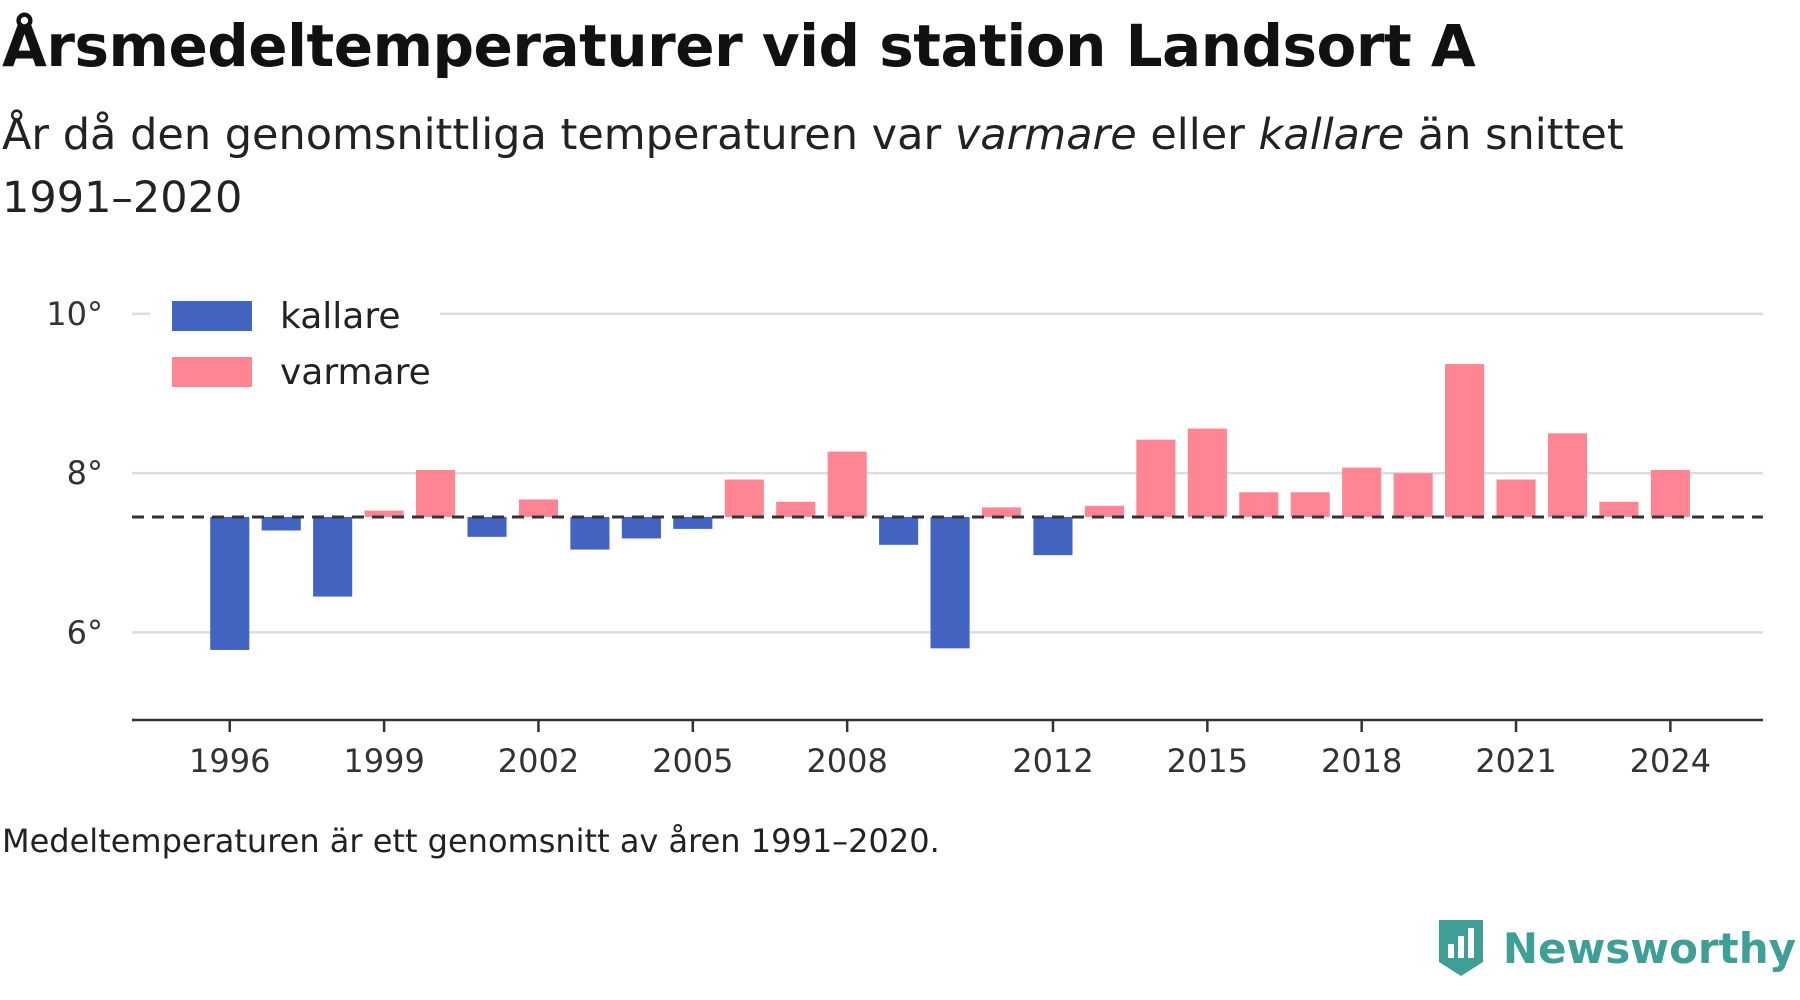 The height and width of the screenshot is (1000, 1800). Describe the element at coordinates (744, 498) in the screenshot. I see `bar-2006` at that location.